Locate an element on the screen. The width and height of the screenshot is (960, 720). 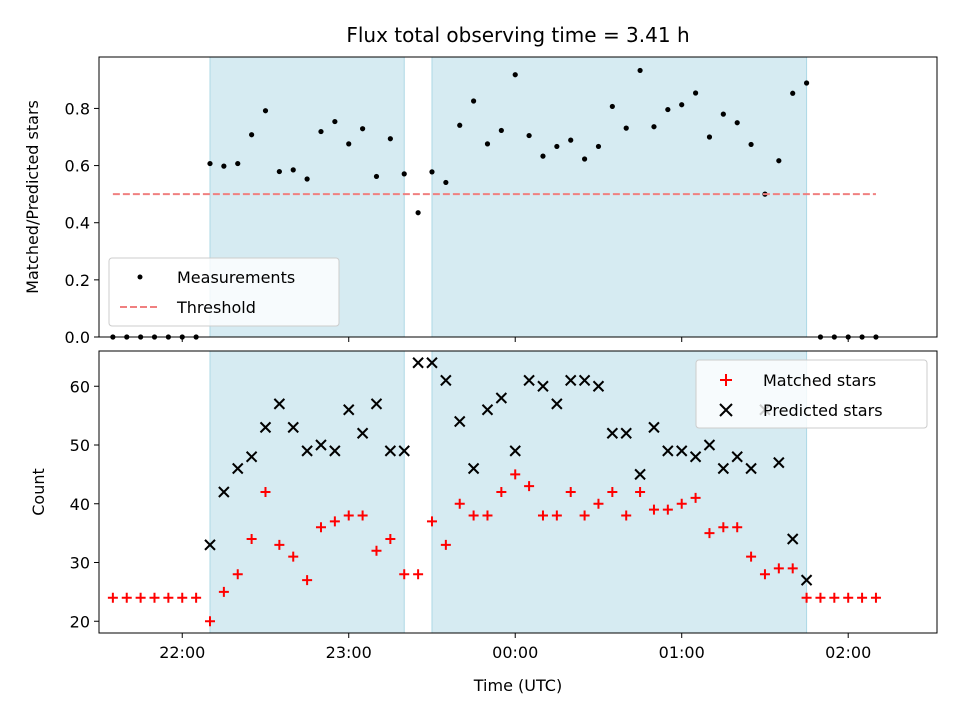
x-tick-label: 22:00 is located at coordinates (182, 652).